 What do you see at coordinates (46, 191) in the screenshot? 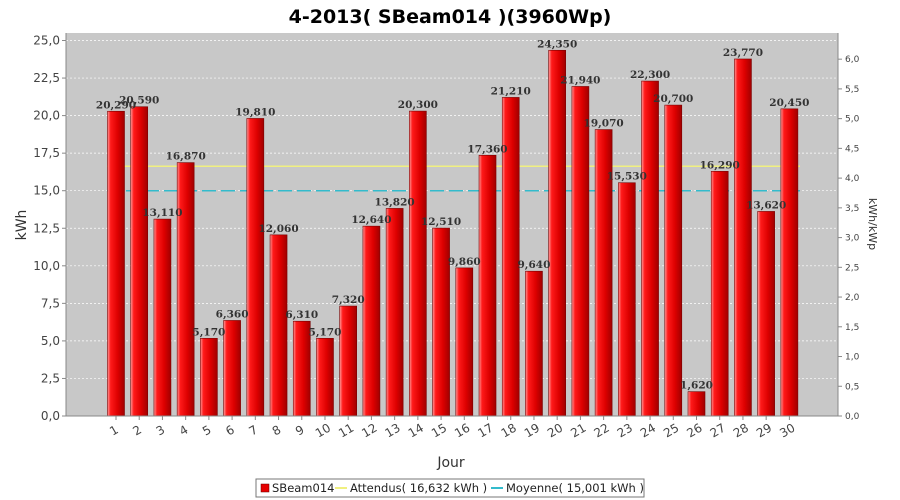
I see `y-tick-label-6: 15,0` at bounding box center [46, 191].